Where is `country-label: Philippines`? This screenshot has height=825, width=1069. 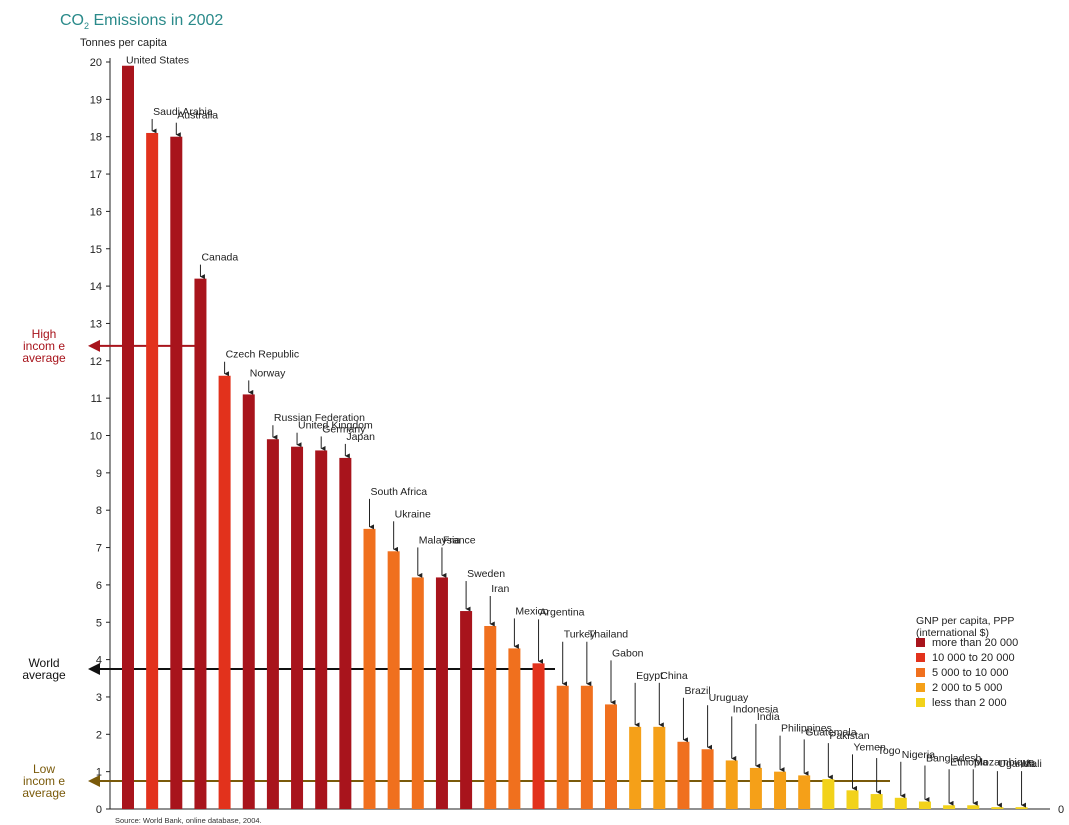
country-label: Philippines is located at coordinates (806, 729).